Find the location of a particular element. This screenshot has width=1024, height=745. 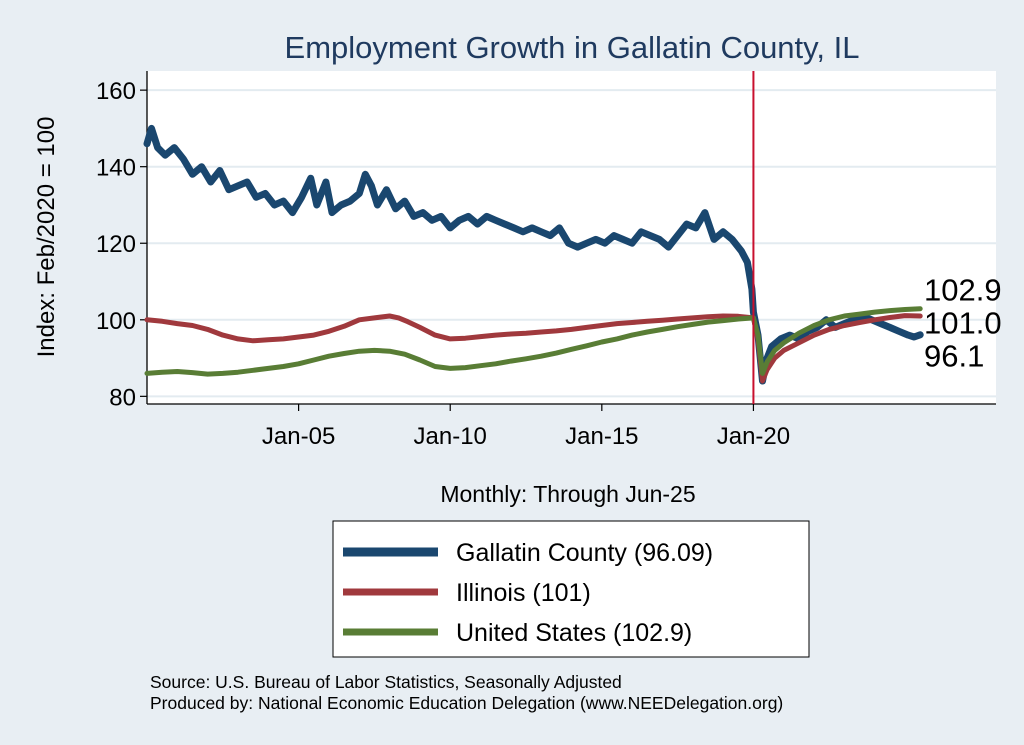

legend-label-gallatin: Gallatin County (96.09) is located at coordinates (584, 553).